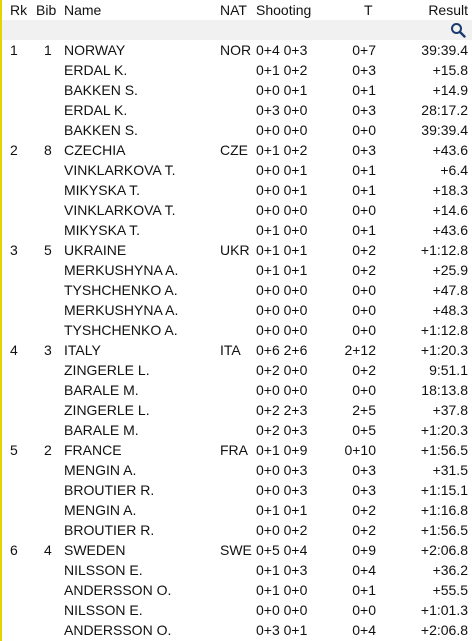 The image size is (472, 641). I want to click on athlete-row: MERKUSHYNA A. 0+1 0+1 0+2 +25.9, so click(237, 270).